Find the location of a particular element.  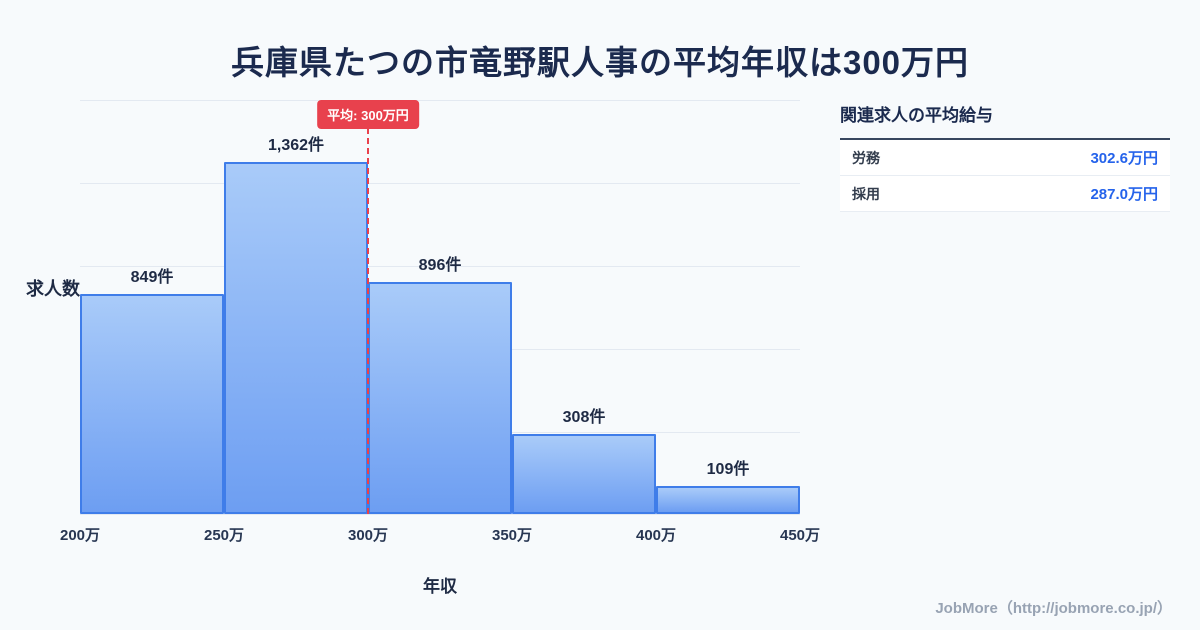

average-badge: 平均: 300万円 is located at coordinates (368, 114).